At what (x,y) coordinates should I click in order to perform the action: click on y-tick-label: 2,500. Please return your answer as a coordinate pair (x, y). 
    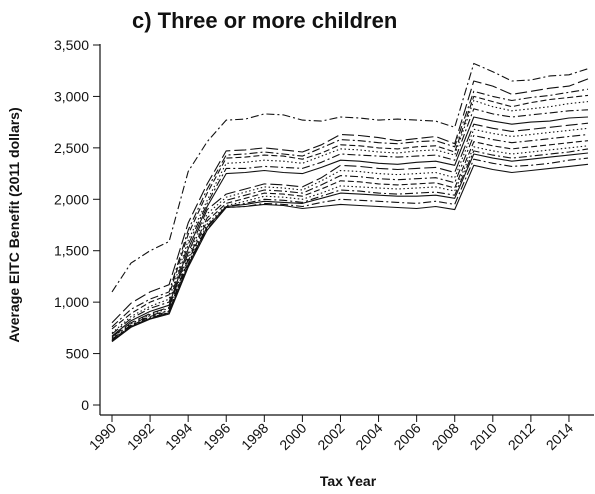
    Looking at the image, I should click on (71, 148).